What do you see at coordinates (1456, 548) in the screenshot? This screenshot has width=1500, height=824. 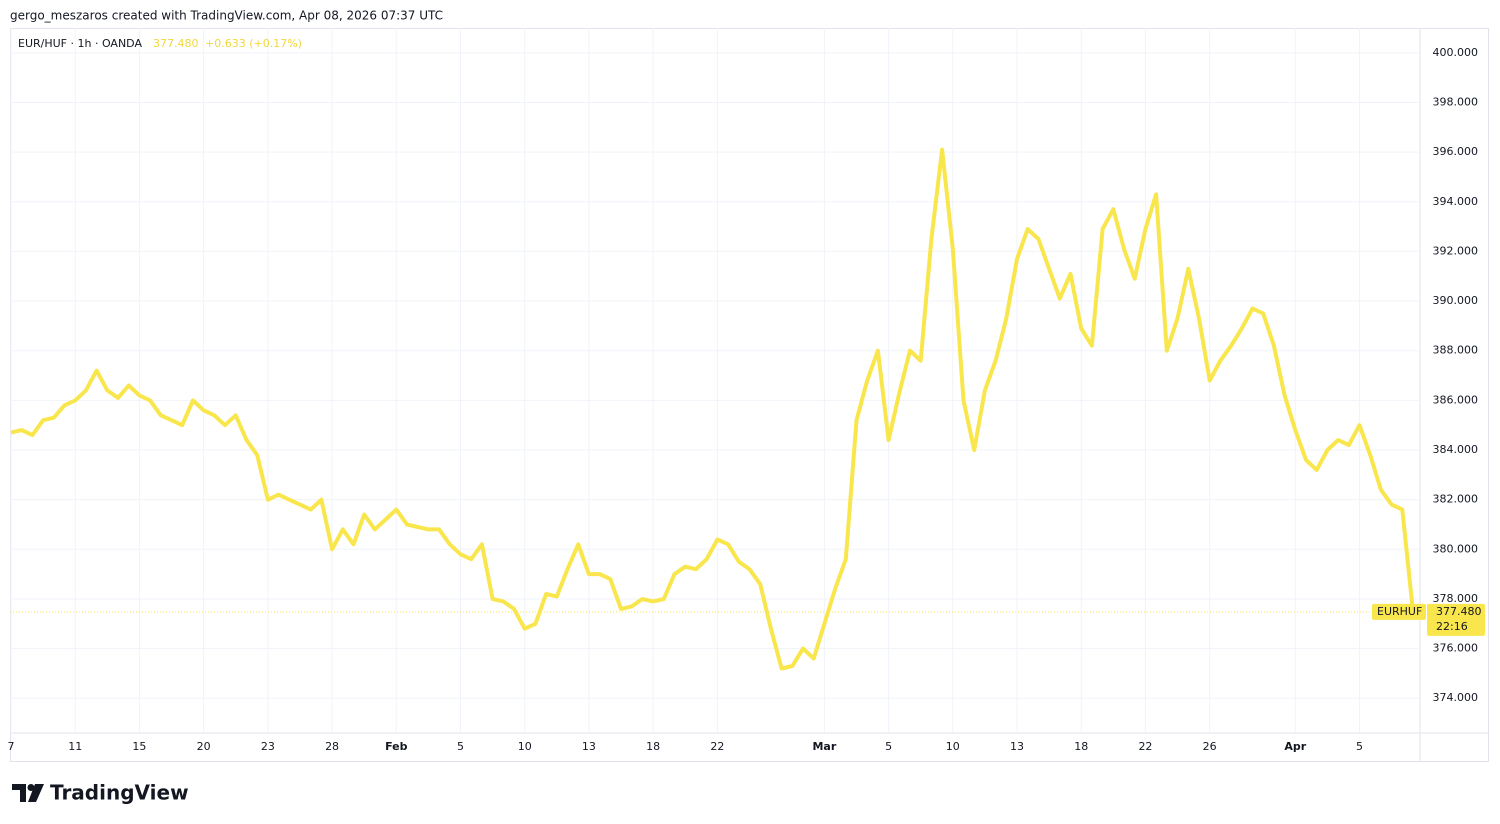 I see `y-tick-label: 380.000` at bounding box center [1456, 548].